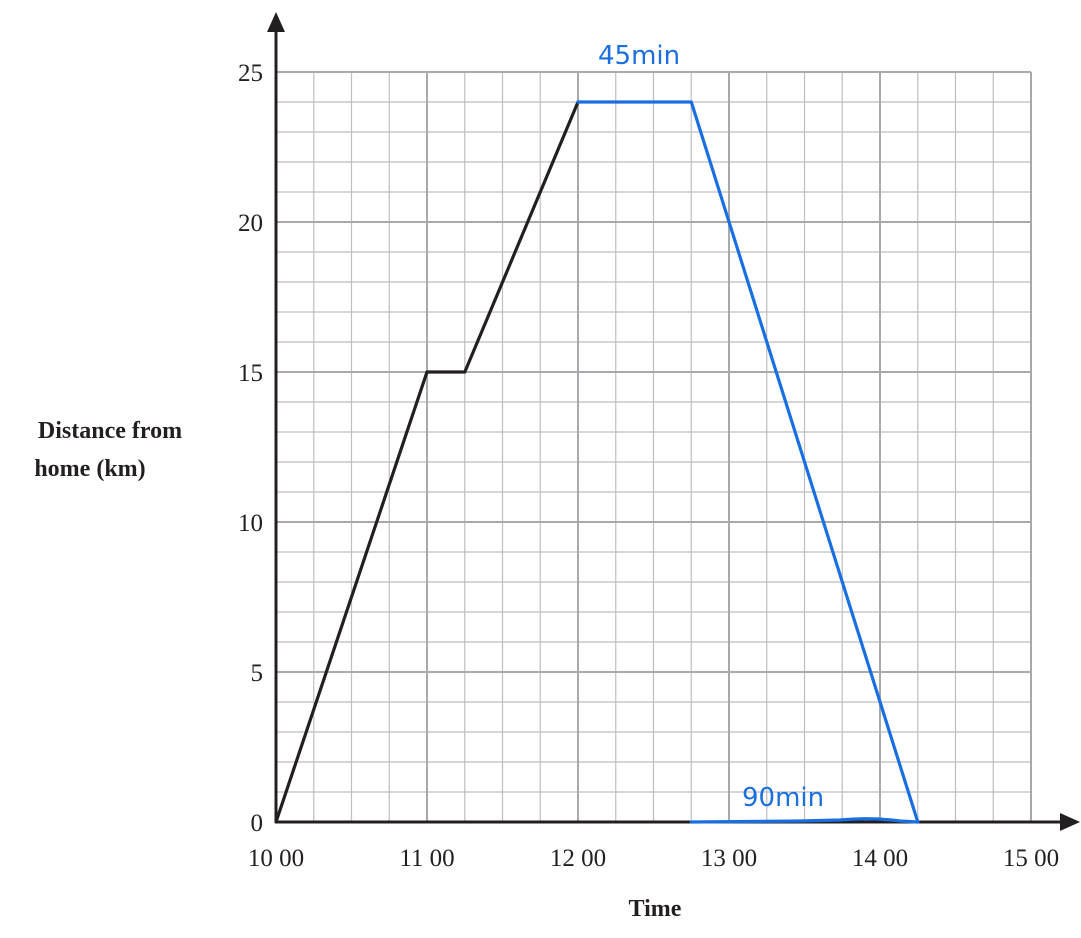 Image resolution: width=1081 pixels, height=938 pixels. What do you see at coordinates (783, 798) in the screenshot?
I see `annotation-90min: 90min` at bounding box center [783, 798].